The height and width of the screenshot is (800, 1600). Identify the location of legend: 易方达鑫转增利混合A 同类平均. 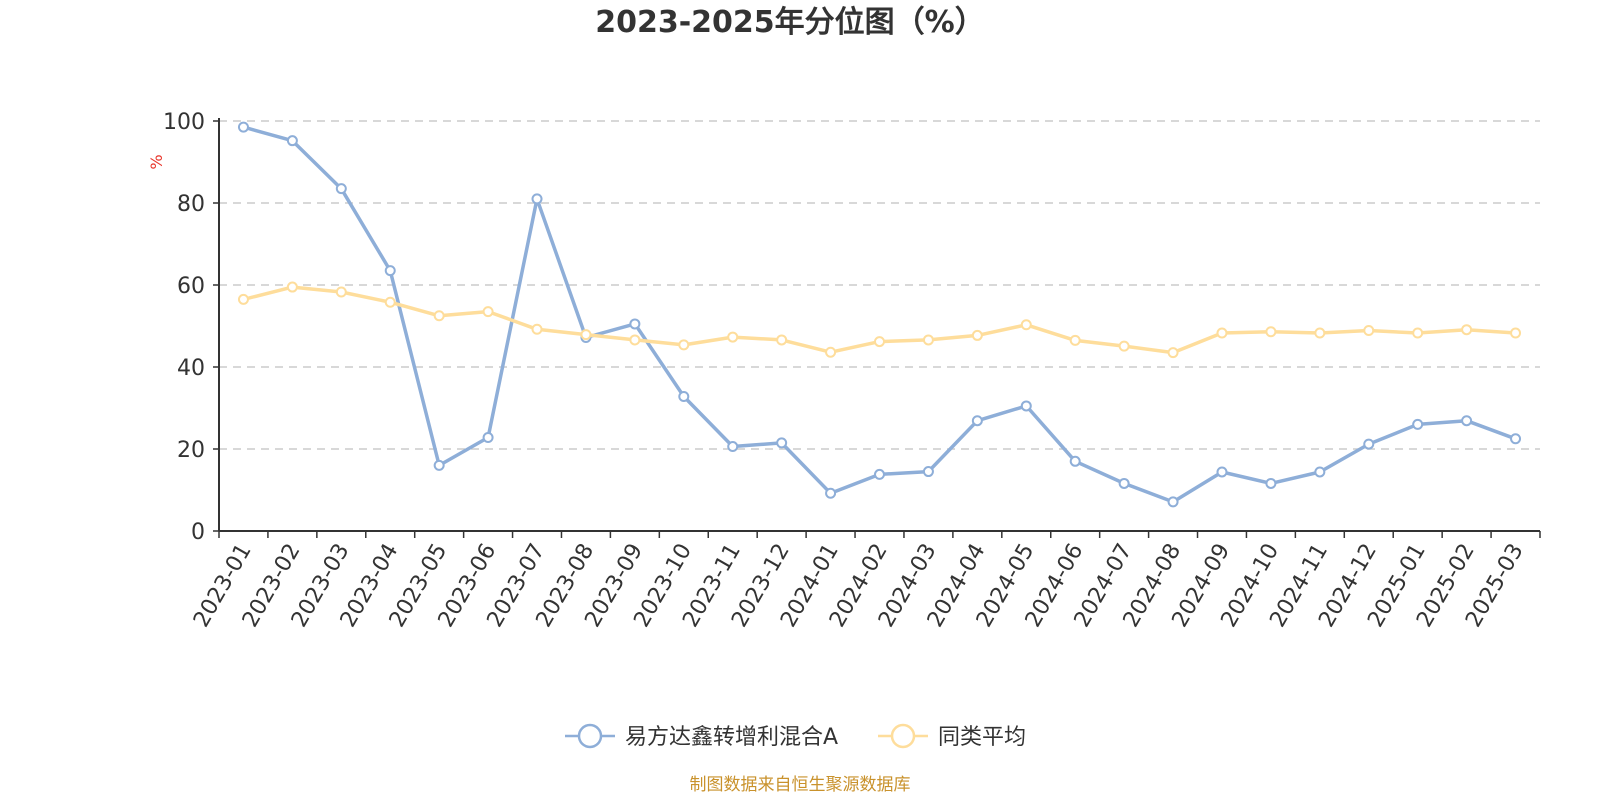
(795, 736).